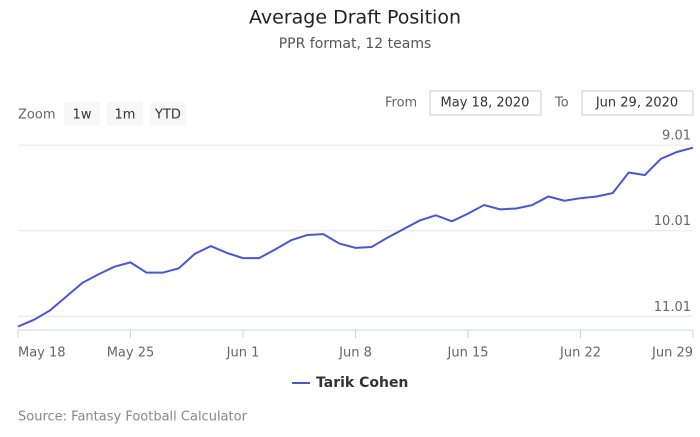 The width and height of the screenshot is (700, 437). What do you see at coordinates (36, 115) in the screenshot?
I see `zoom-label: Zoom` at bounding box center [36, 115].